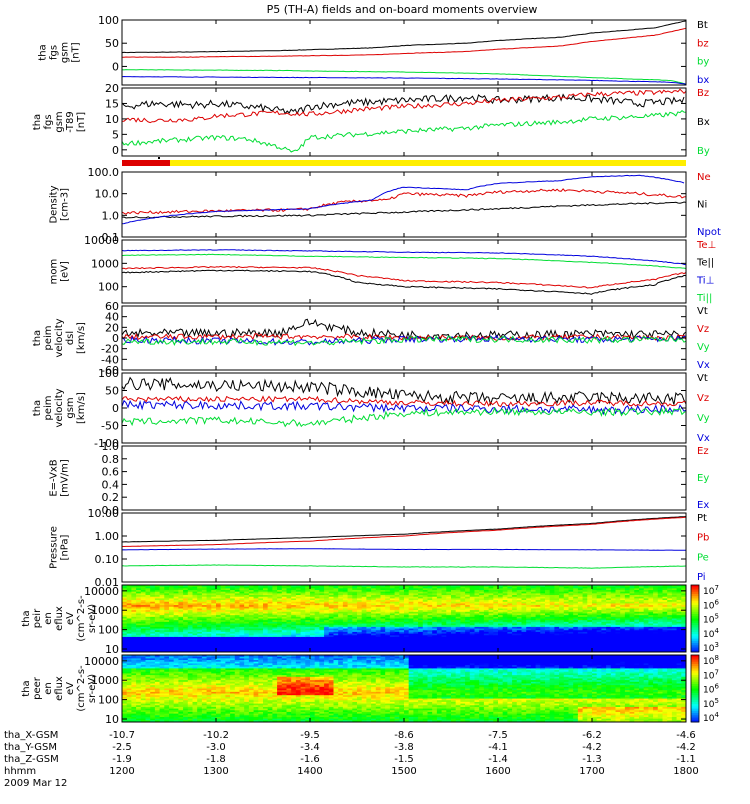  Describe the element at coordinates (48, 121) in the screenshot. I see `y-label-line: fgs` at that location.